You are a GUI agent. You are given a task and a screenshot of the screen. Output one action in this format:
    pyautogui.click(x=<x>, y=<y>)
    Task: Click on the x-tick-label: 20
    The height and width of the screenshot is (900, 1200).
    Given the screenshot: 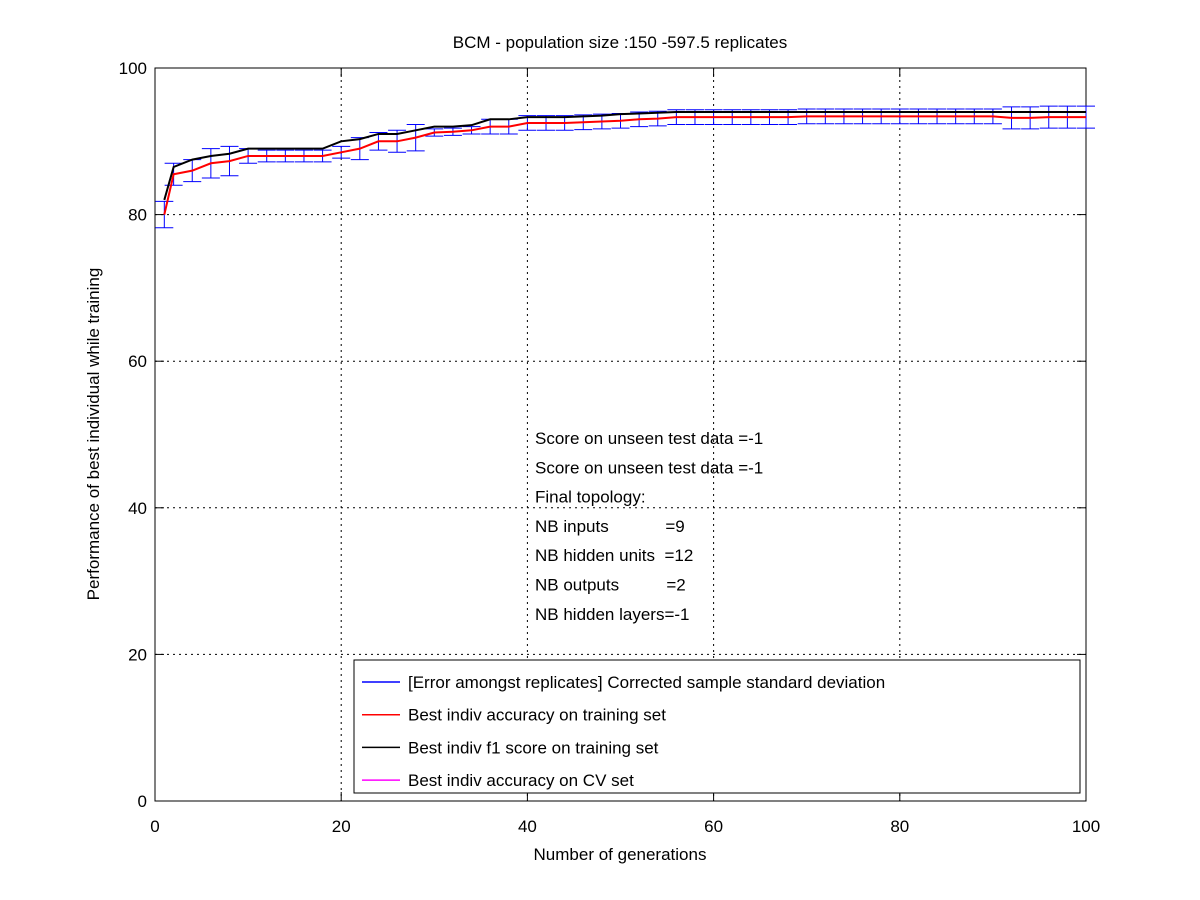 What is the action you would take?
    pyautogui.click(x=341, y=826)
    